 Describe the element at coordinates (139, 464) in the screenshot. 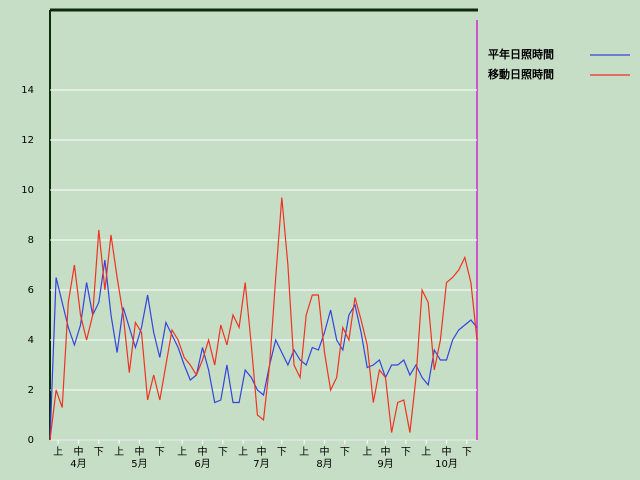

I see `month-label: 5月` at that location.